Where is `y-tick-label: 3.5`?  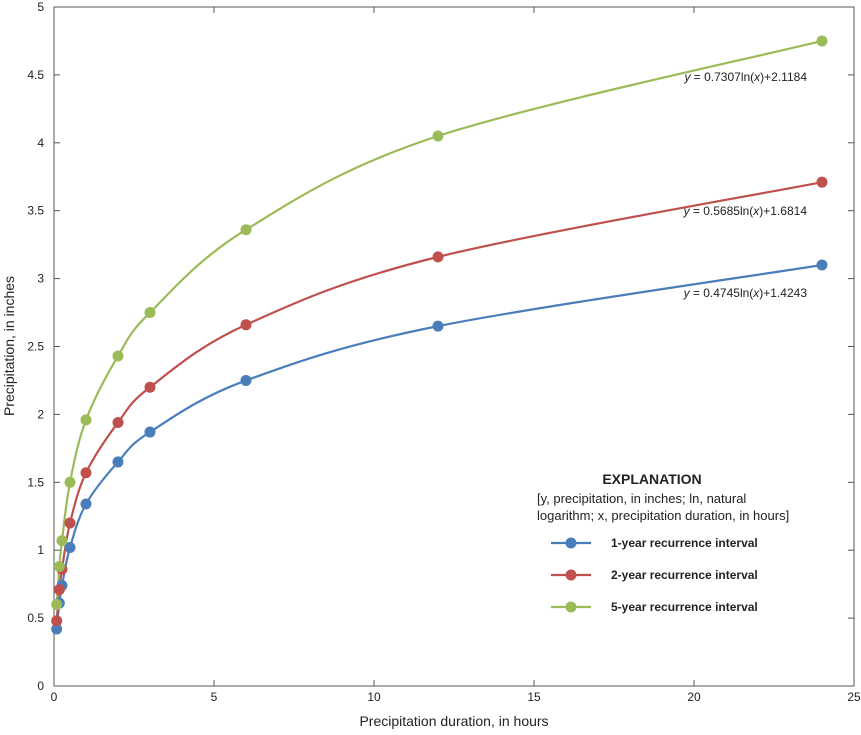
y-tick-label: 3.5 is located at coordinates (35, 211).